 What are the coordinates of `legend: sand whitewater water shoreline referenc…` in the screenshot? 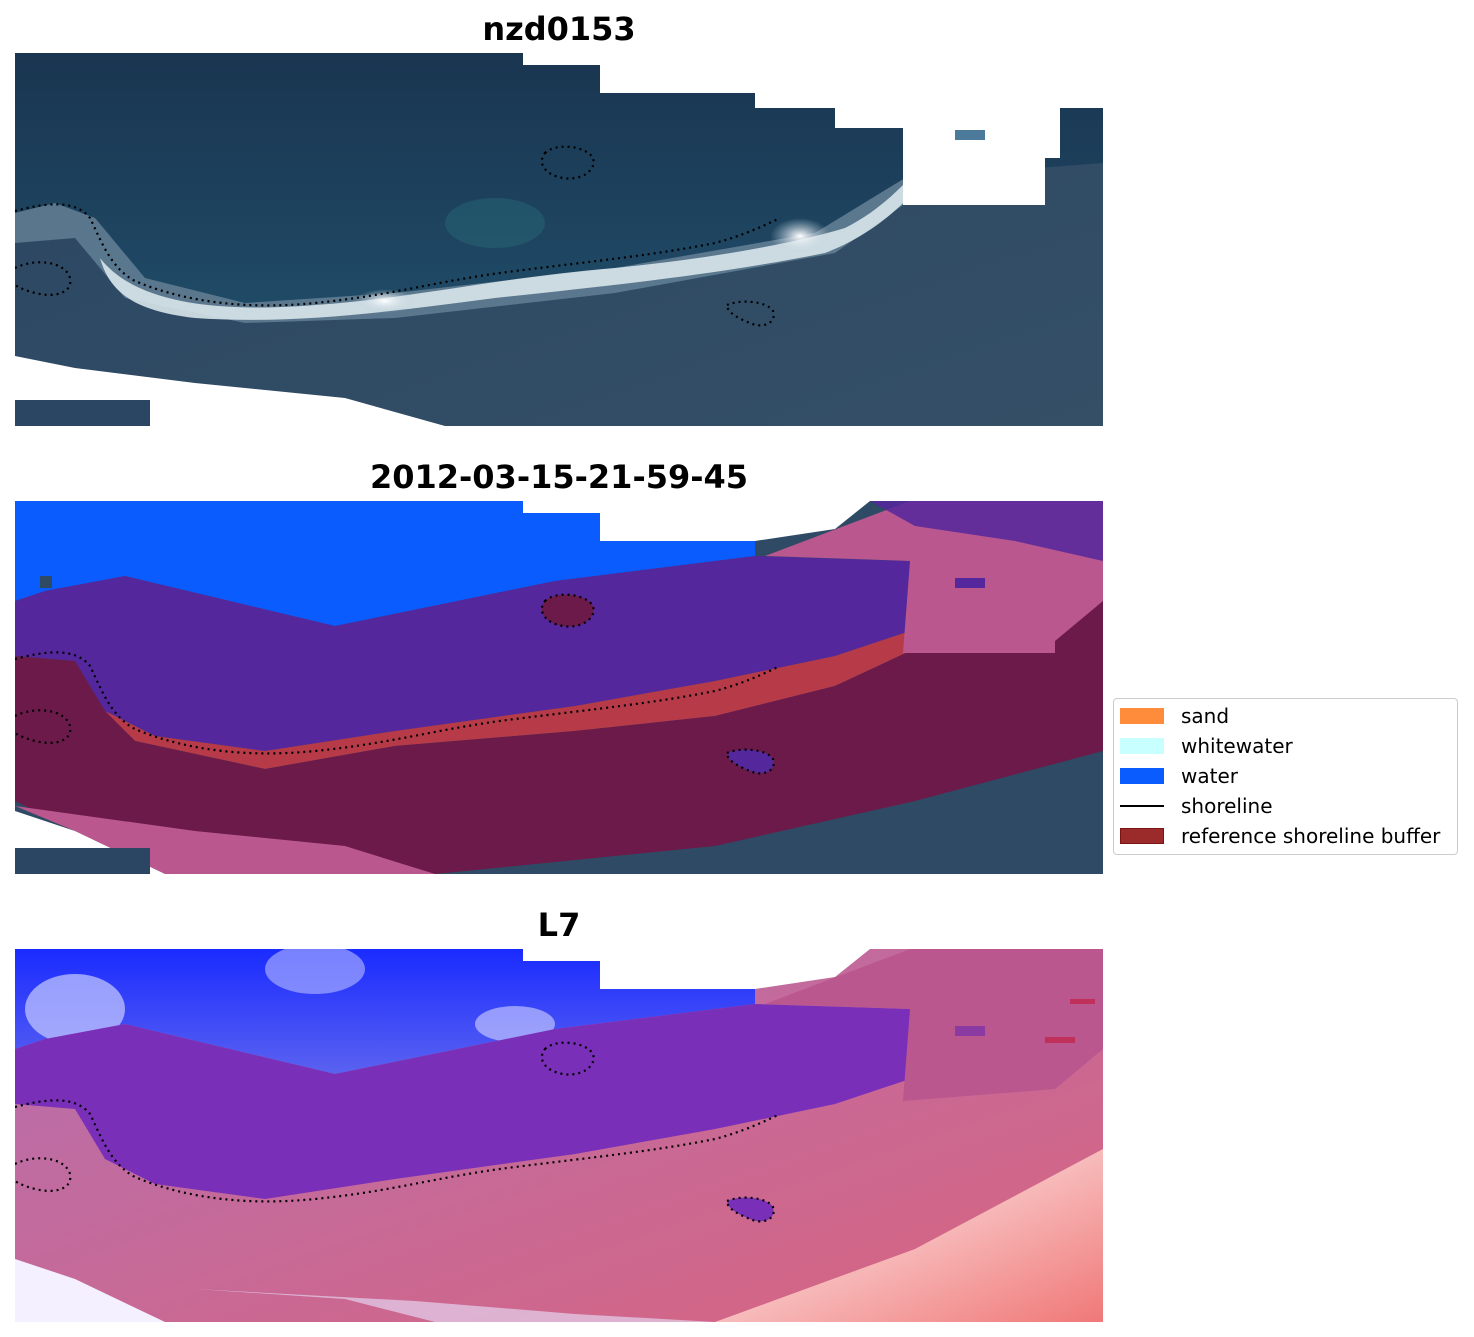 It's located at (1285, 776).